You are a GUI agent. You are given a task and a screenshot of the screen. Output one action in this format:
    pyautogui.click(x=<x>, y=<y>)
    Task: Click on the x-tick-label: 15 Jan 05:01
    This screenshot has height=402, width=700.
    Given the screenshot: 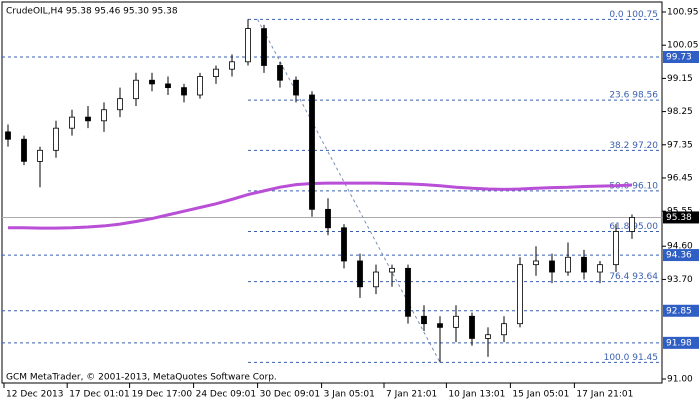 What is the action you would take?
    pyautogui.click(x=540, y=395)
    